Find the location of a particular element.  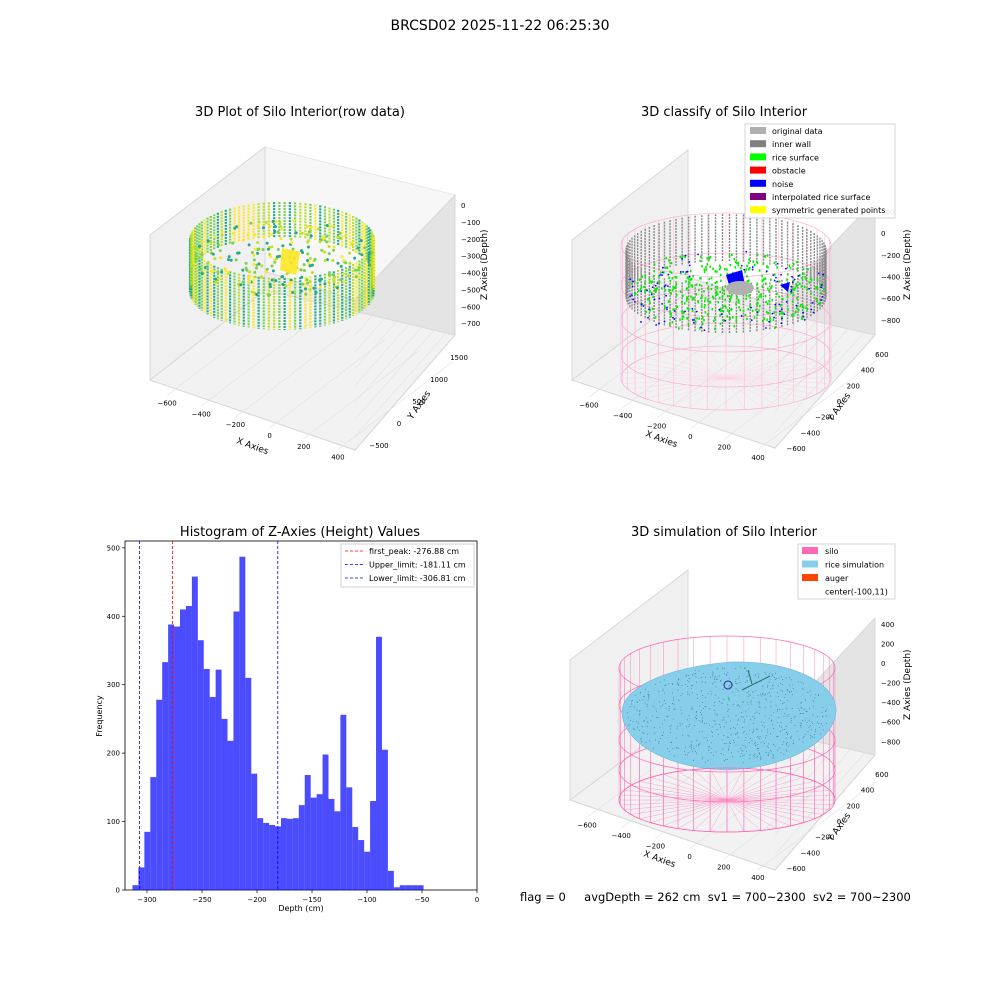

legend-label: noise is located at coordinates (782, 184).